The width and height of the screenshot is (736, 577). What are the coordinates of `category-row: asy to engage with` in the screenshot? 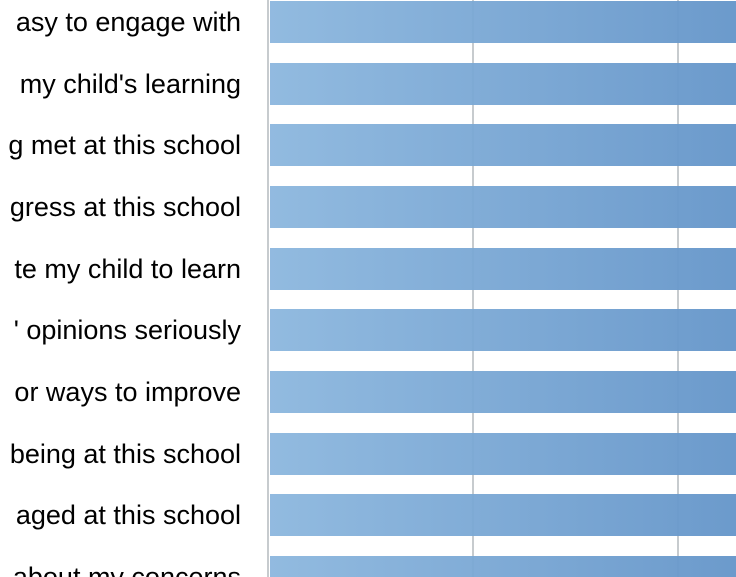 It's located at (368, 22).